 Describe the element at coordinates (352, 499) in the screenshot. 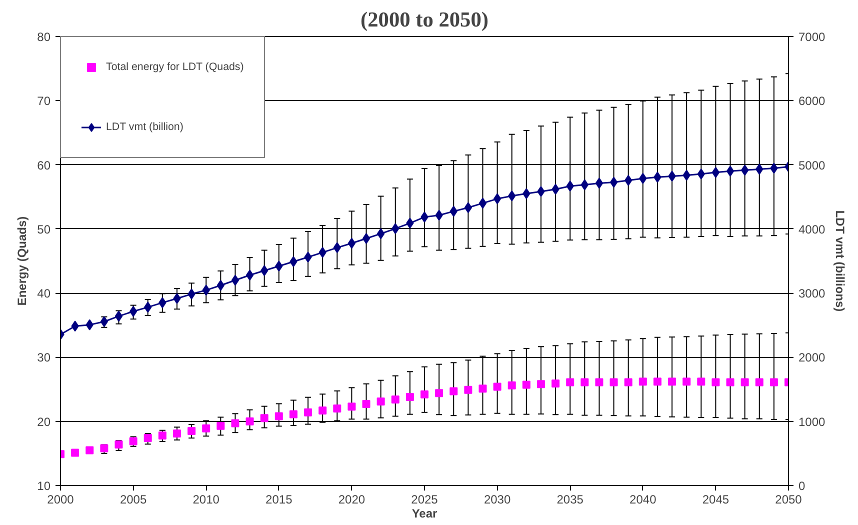

I see `x-tick-label: 2020` at that location.